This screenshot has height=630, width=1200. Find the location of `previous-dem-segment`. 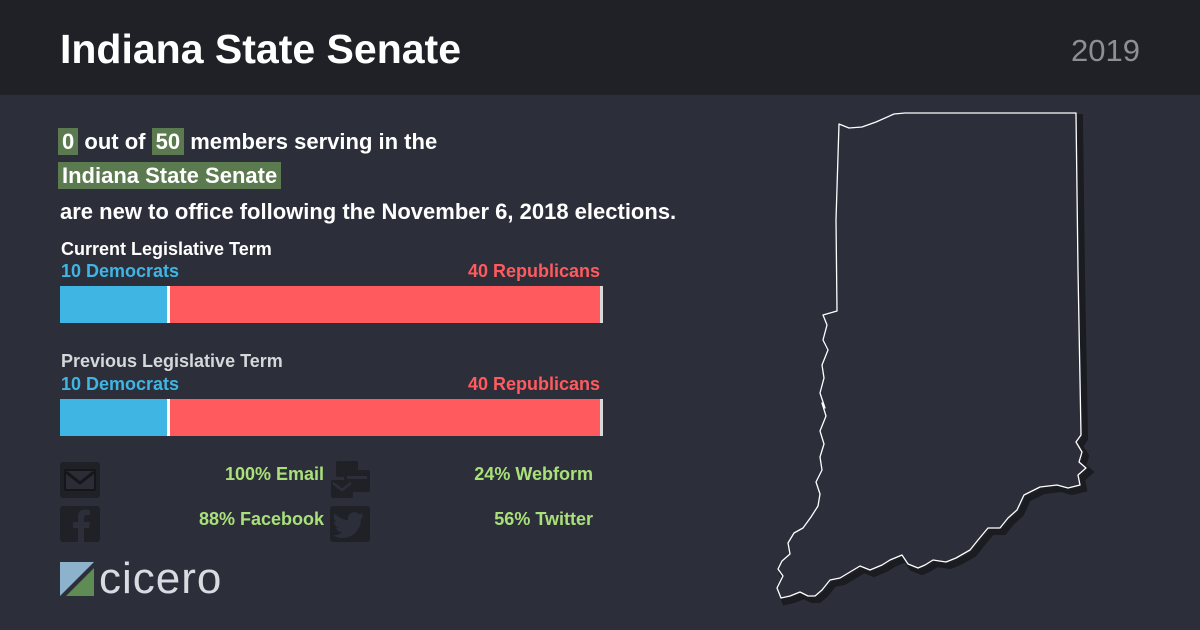

previous-dem-segment is located at coordinates (113, 417).